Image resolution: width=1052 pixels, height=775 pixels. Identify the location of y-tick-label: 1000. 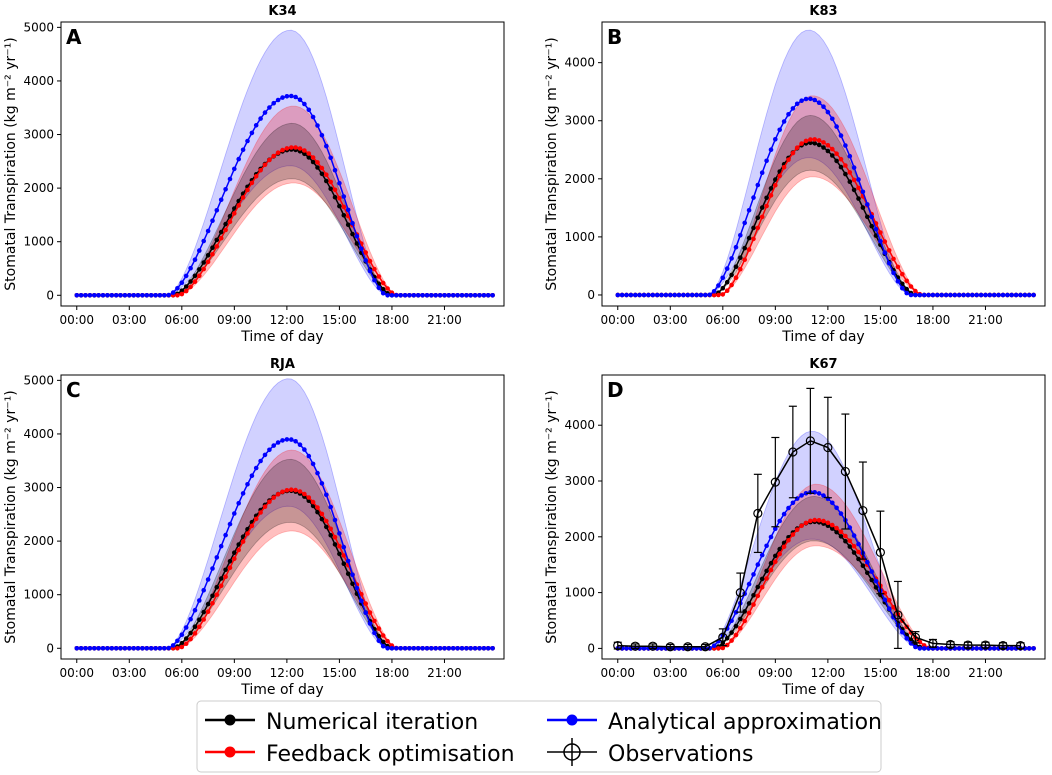
(38, 242).